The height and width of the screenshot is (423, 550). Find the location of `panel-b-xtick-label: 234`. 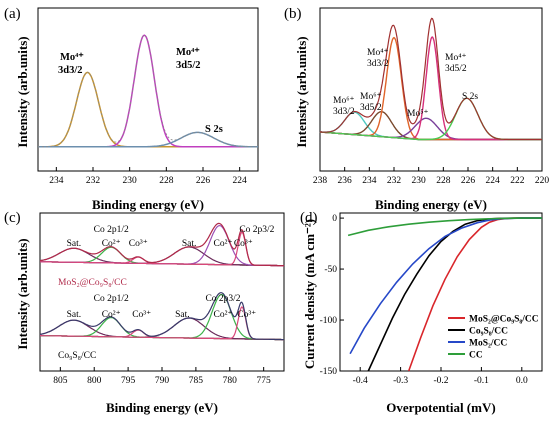

panel-b-xtick-label: 234 is located at coordinates (369, 181).